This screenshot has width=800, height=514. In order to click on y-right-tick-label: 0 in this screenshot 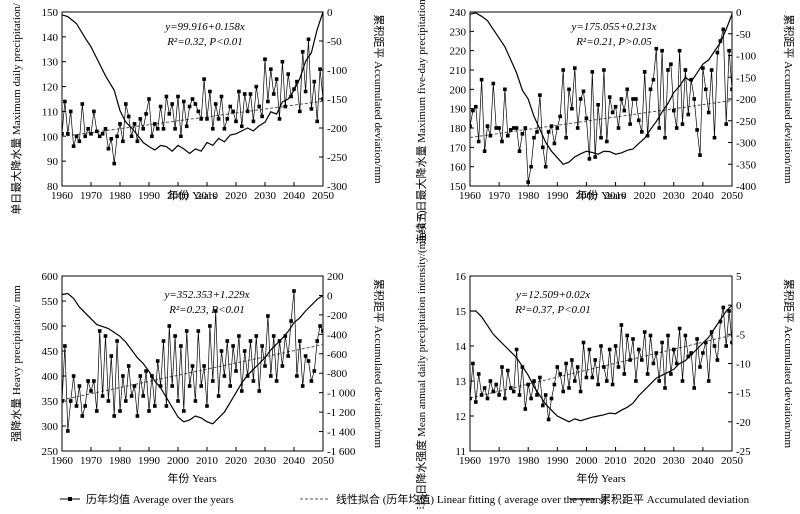, I will do `click(330, 296)`.